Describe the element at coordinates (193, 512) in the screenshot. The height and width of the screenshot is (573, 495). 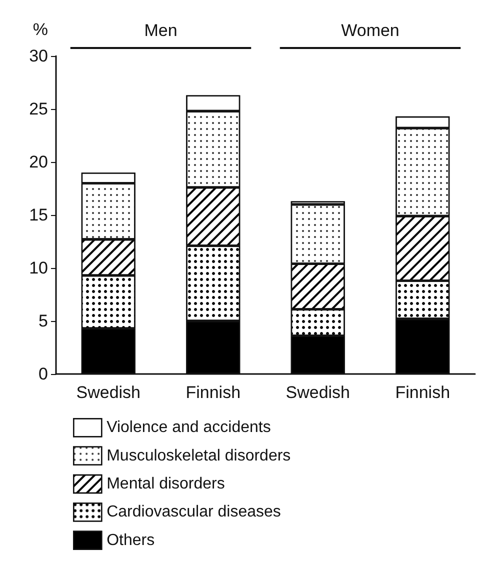
I see `legend-label: Cardiovascular diseases` at that location.